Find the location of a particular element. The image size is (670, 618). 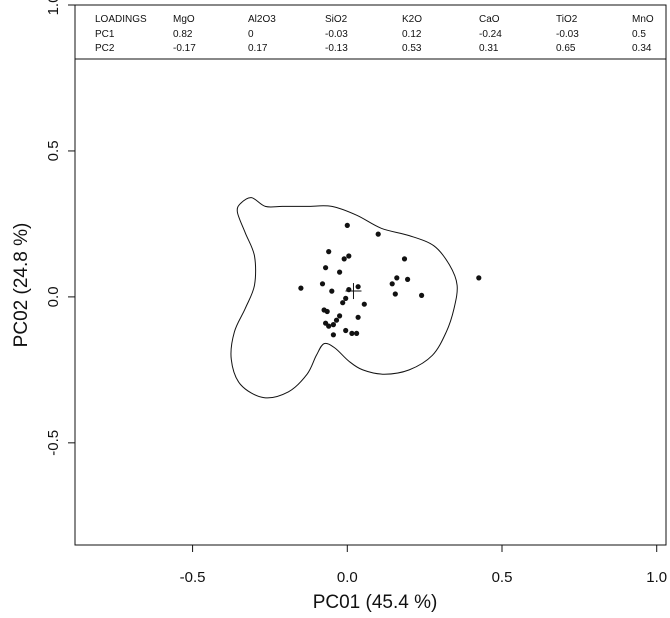

loadings-cell: 0 is located at coordinates (251, 34).